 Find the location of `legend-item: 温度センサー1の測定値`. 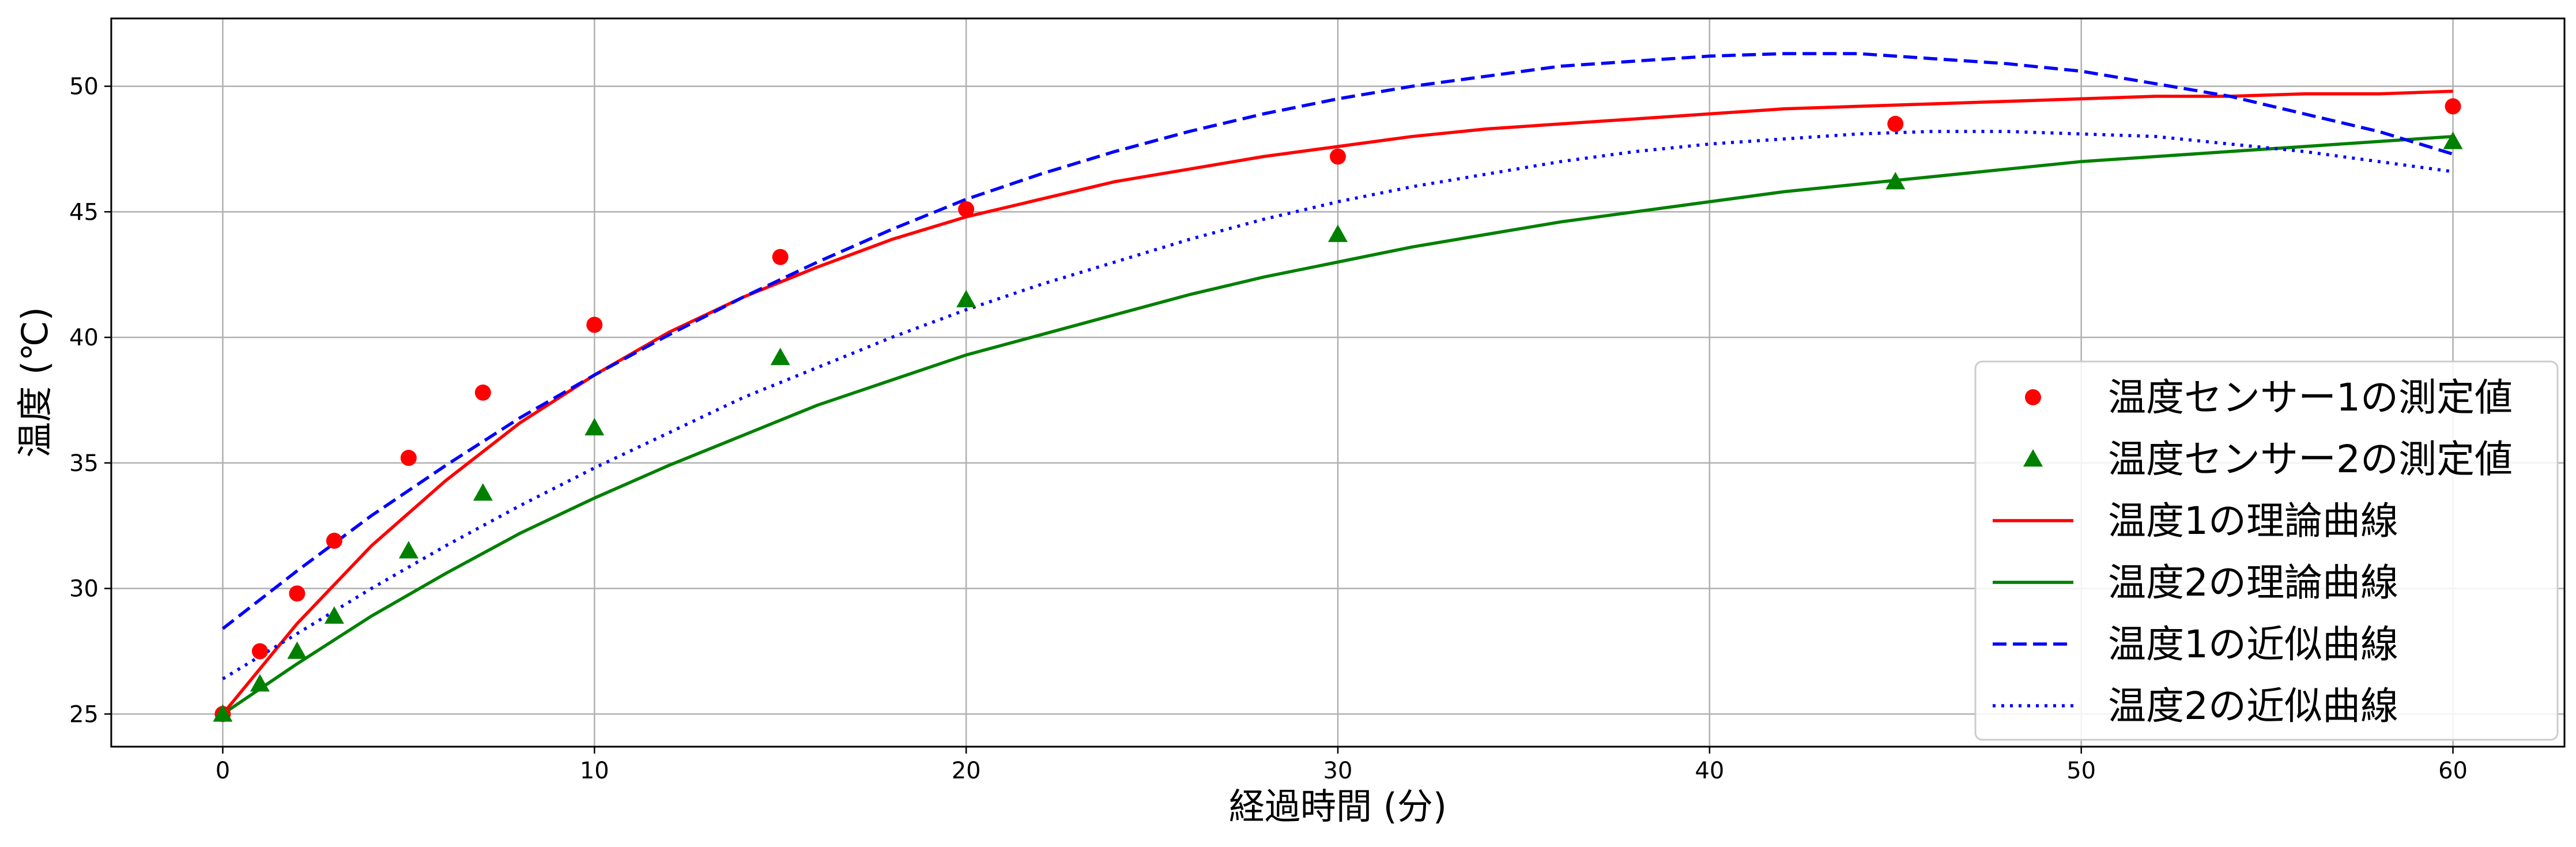

legend-item: 温度センサー1の測定値 is located at coordinates (2269, 397).